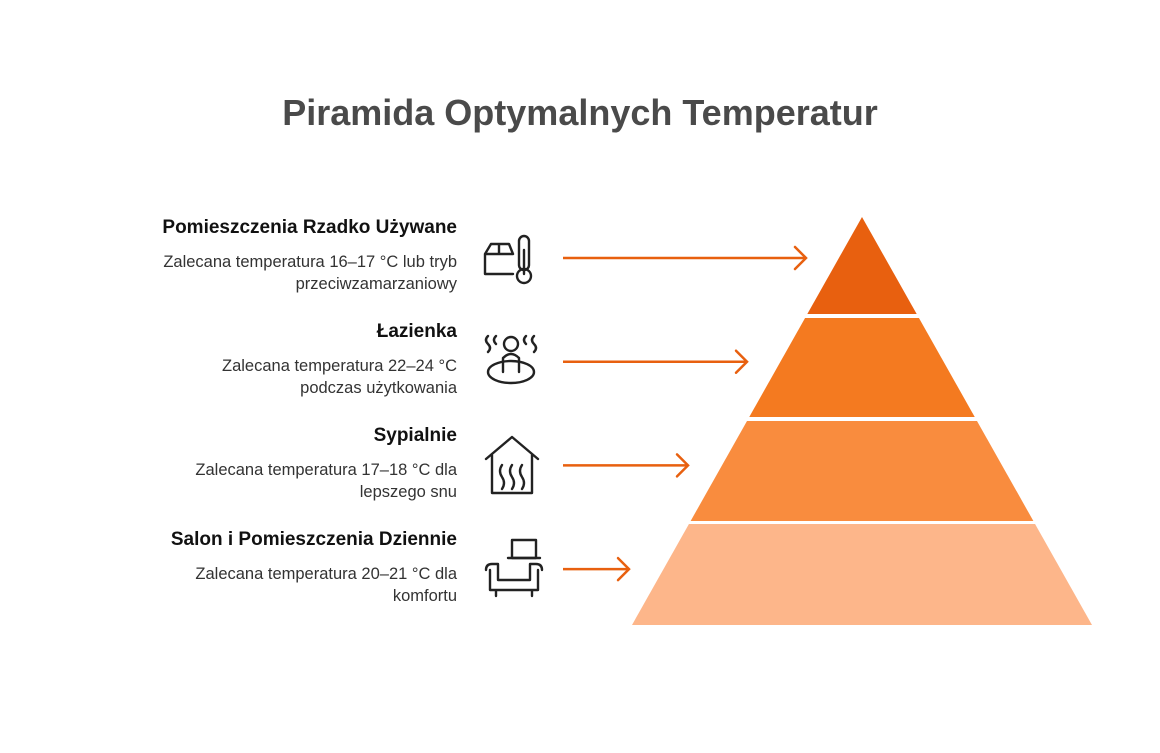  Describe the element at coordinates (512, 465) in the screenshot. I see `icon-house-heat` at that location.